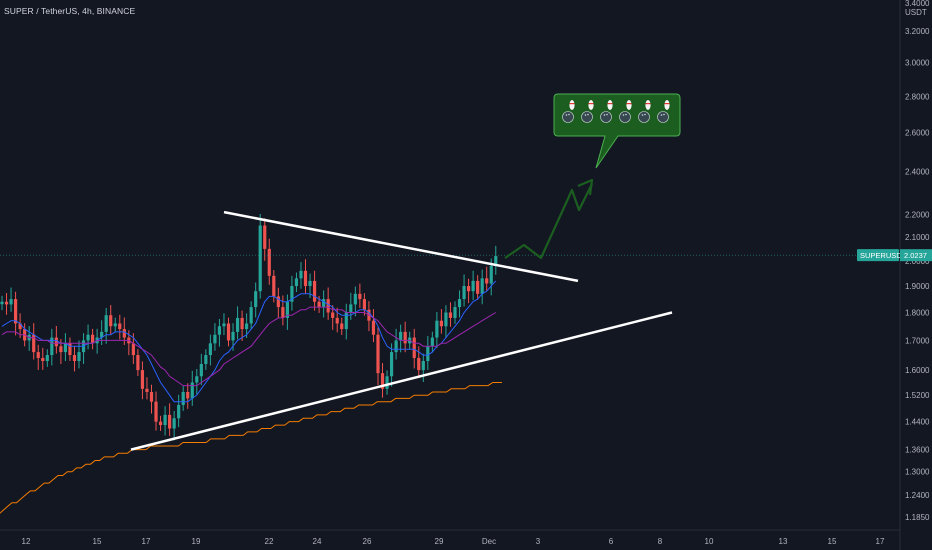  I want to click on price-tick-label: 1.3000, so click(917, 472).